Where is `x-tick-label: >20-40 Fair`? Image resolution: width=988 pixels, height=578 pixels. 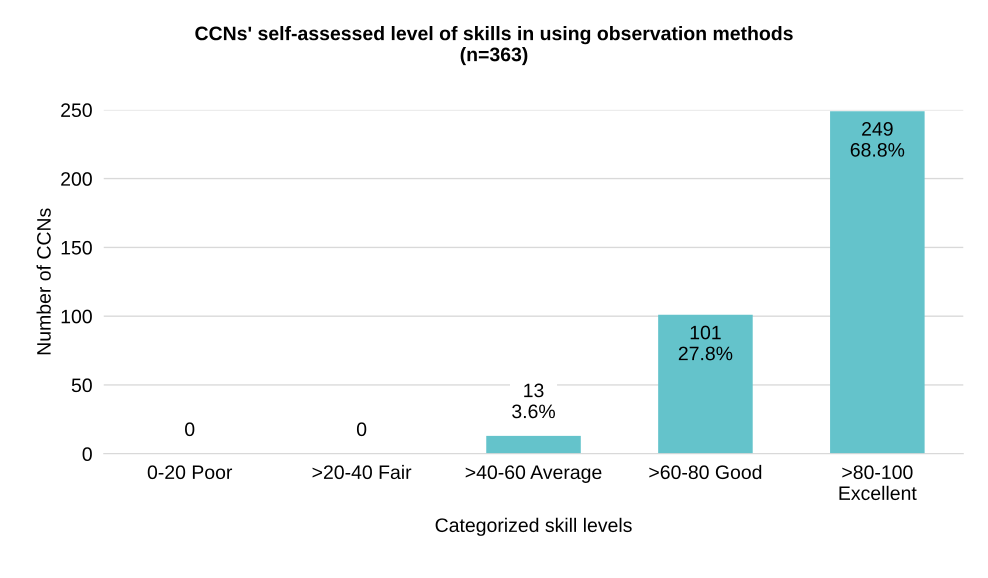
x-tick-label: >20-40 Fair is located at coordinates (362, 472).